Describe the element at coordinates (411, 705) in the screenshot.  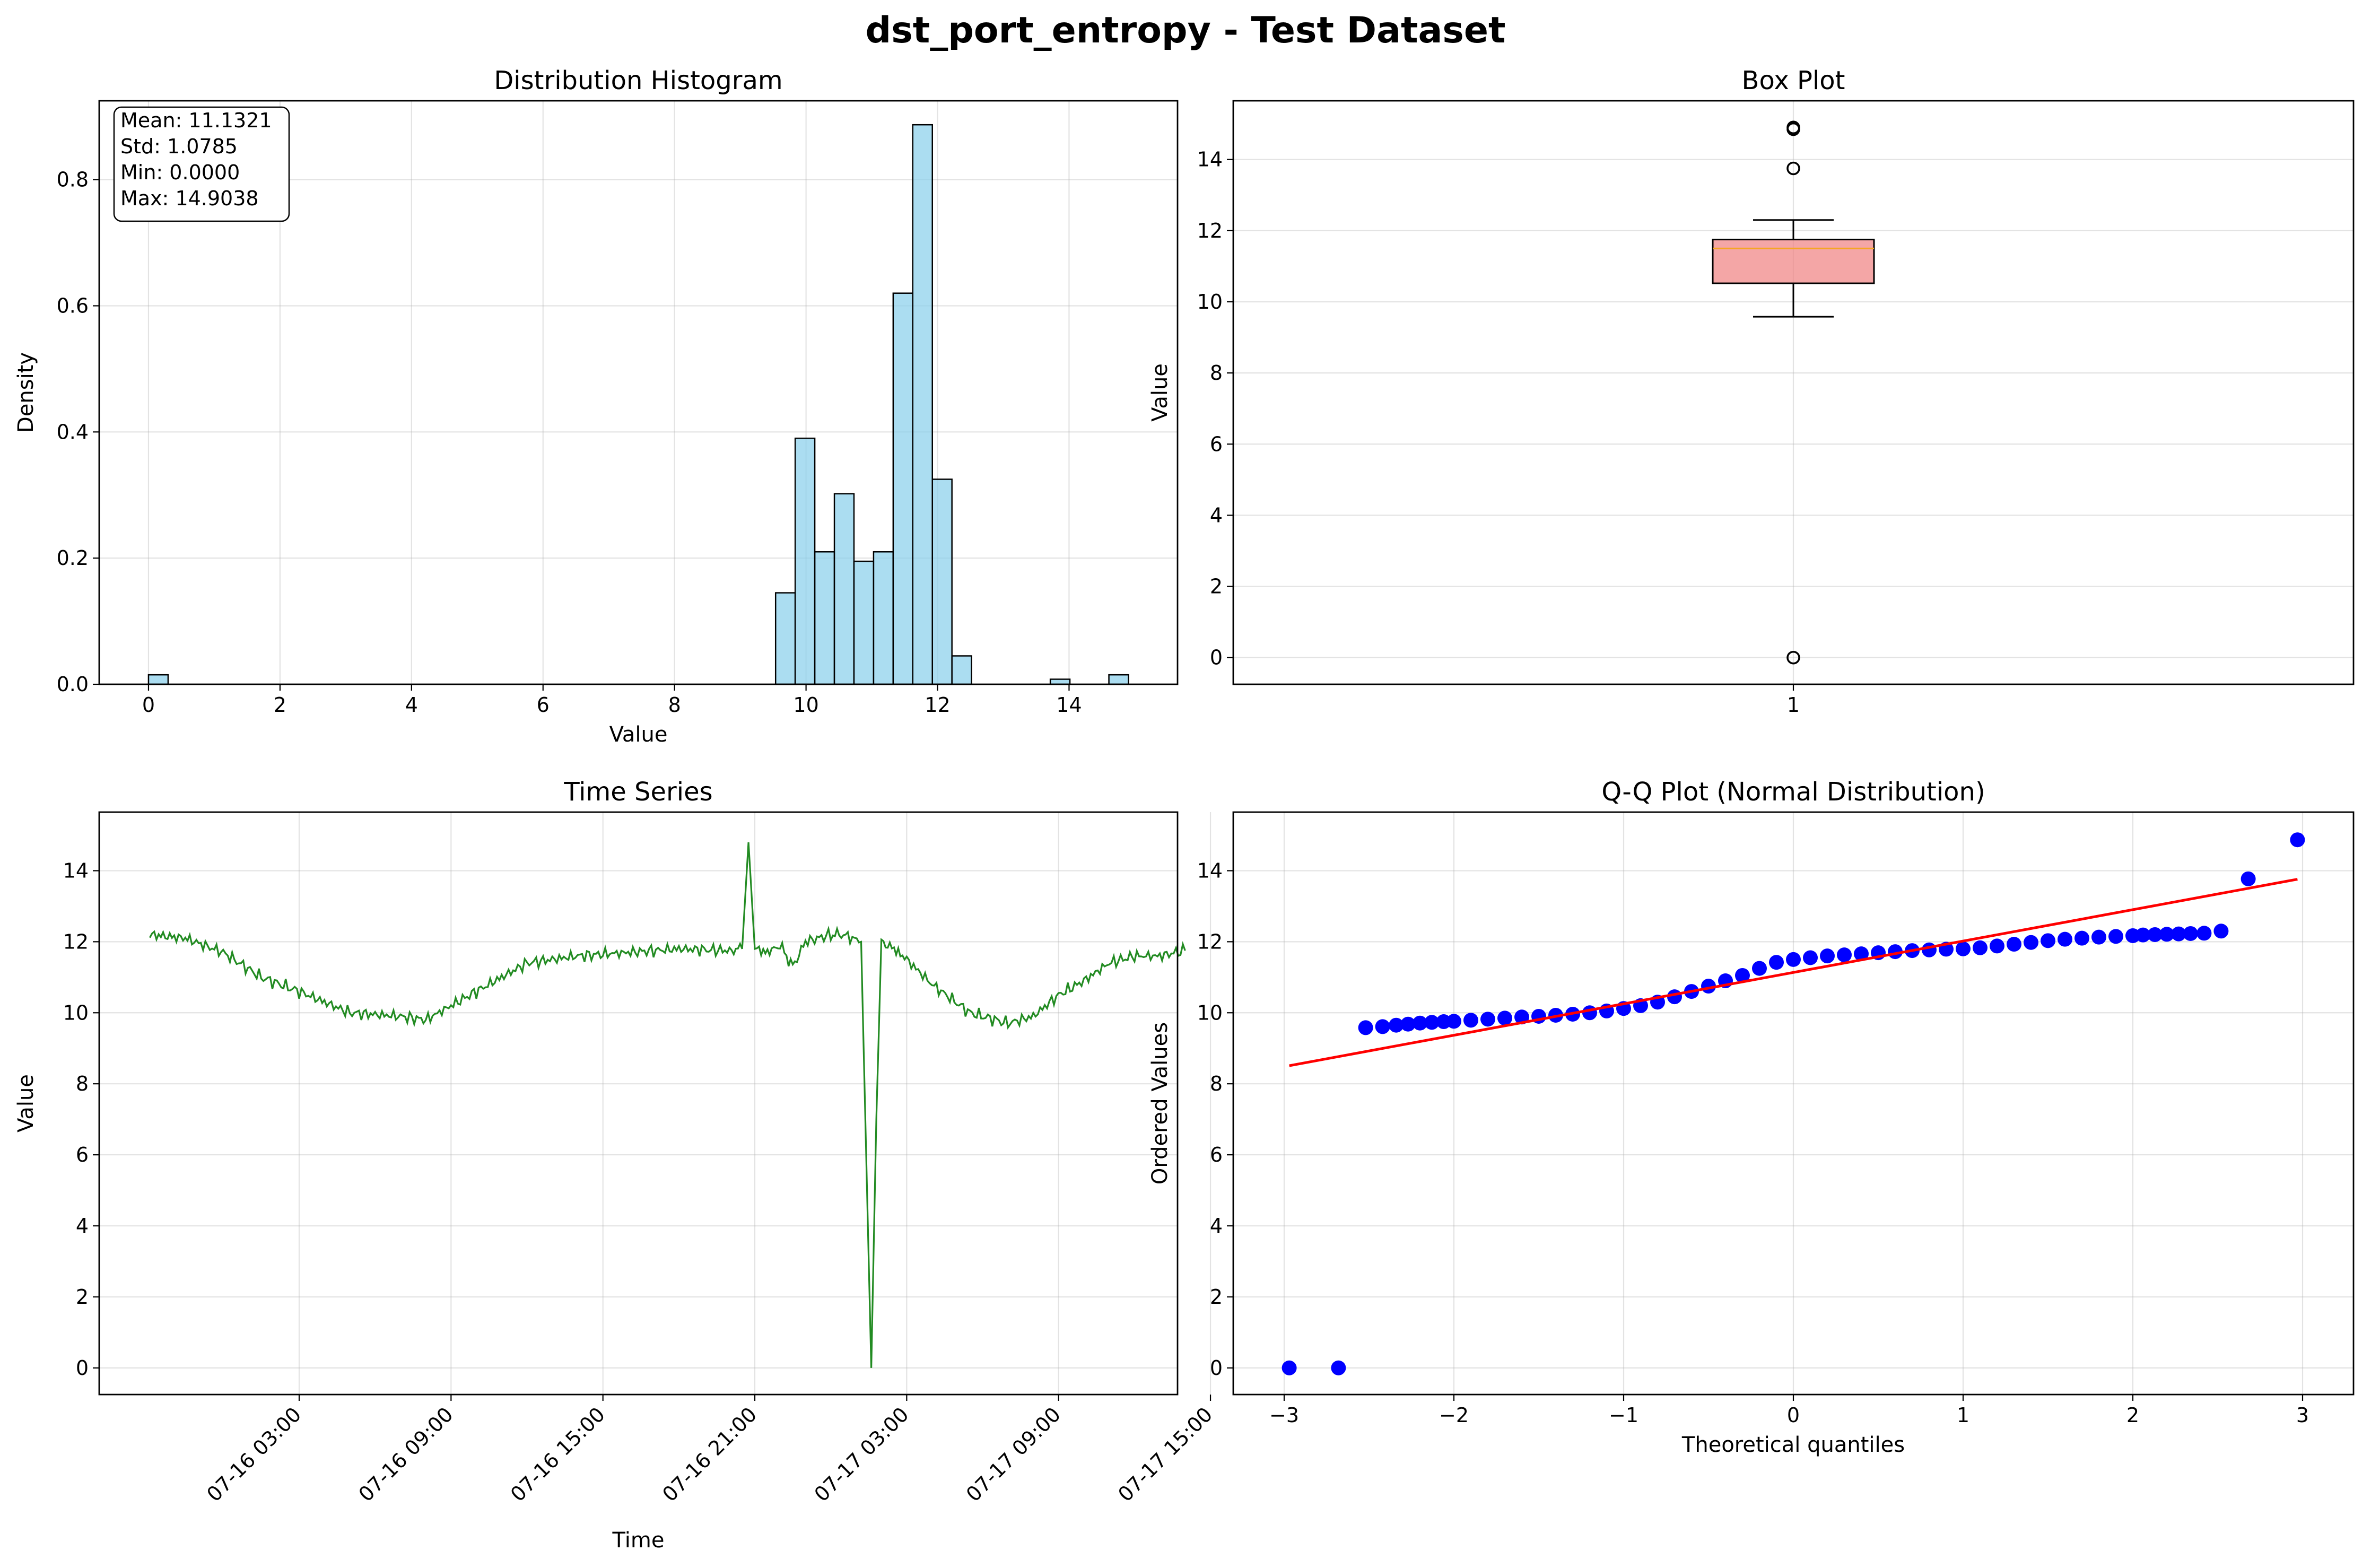
I see `x-tick-label: 4` at that location.